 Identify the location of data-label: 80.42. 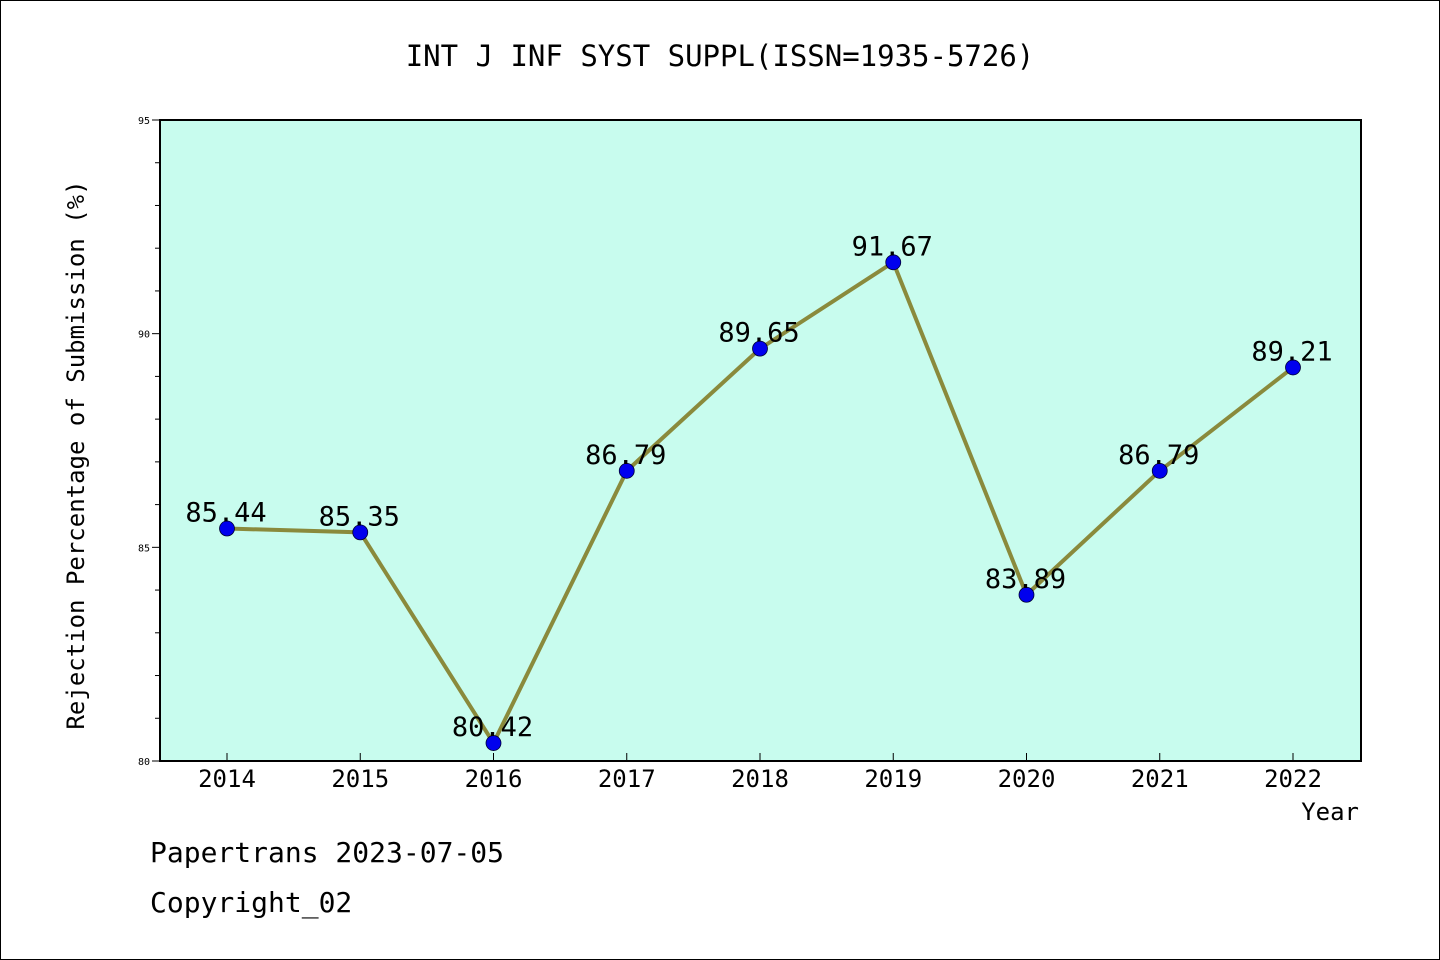
(492, 727).